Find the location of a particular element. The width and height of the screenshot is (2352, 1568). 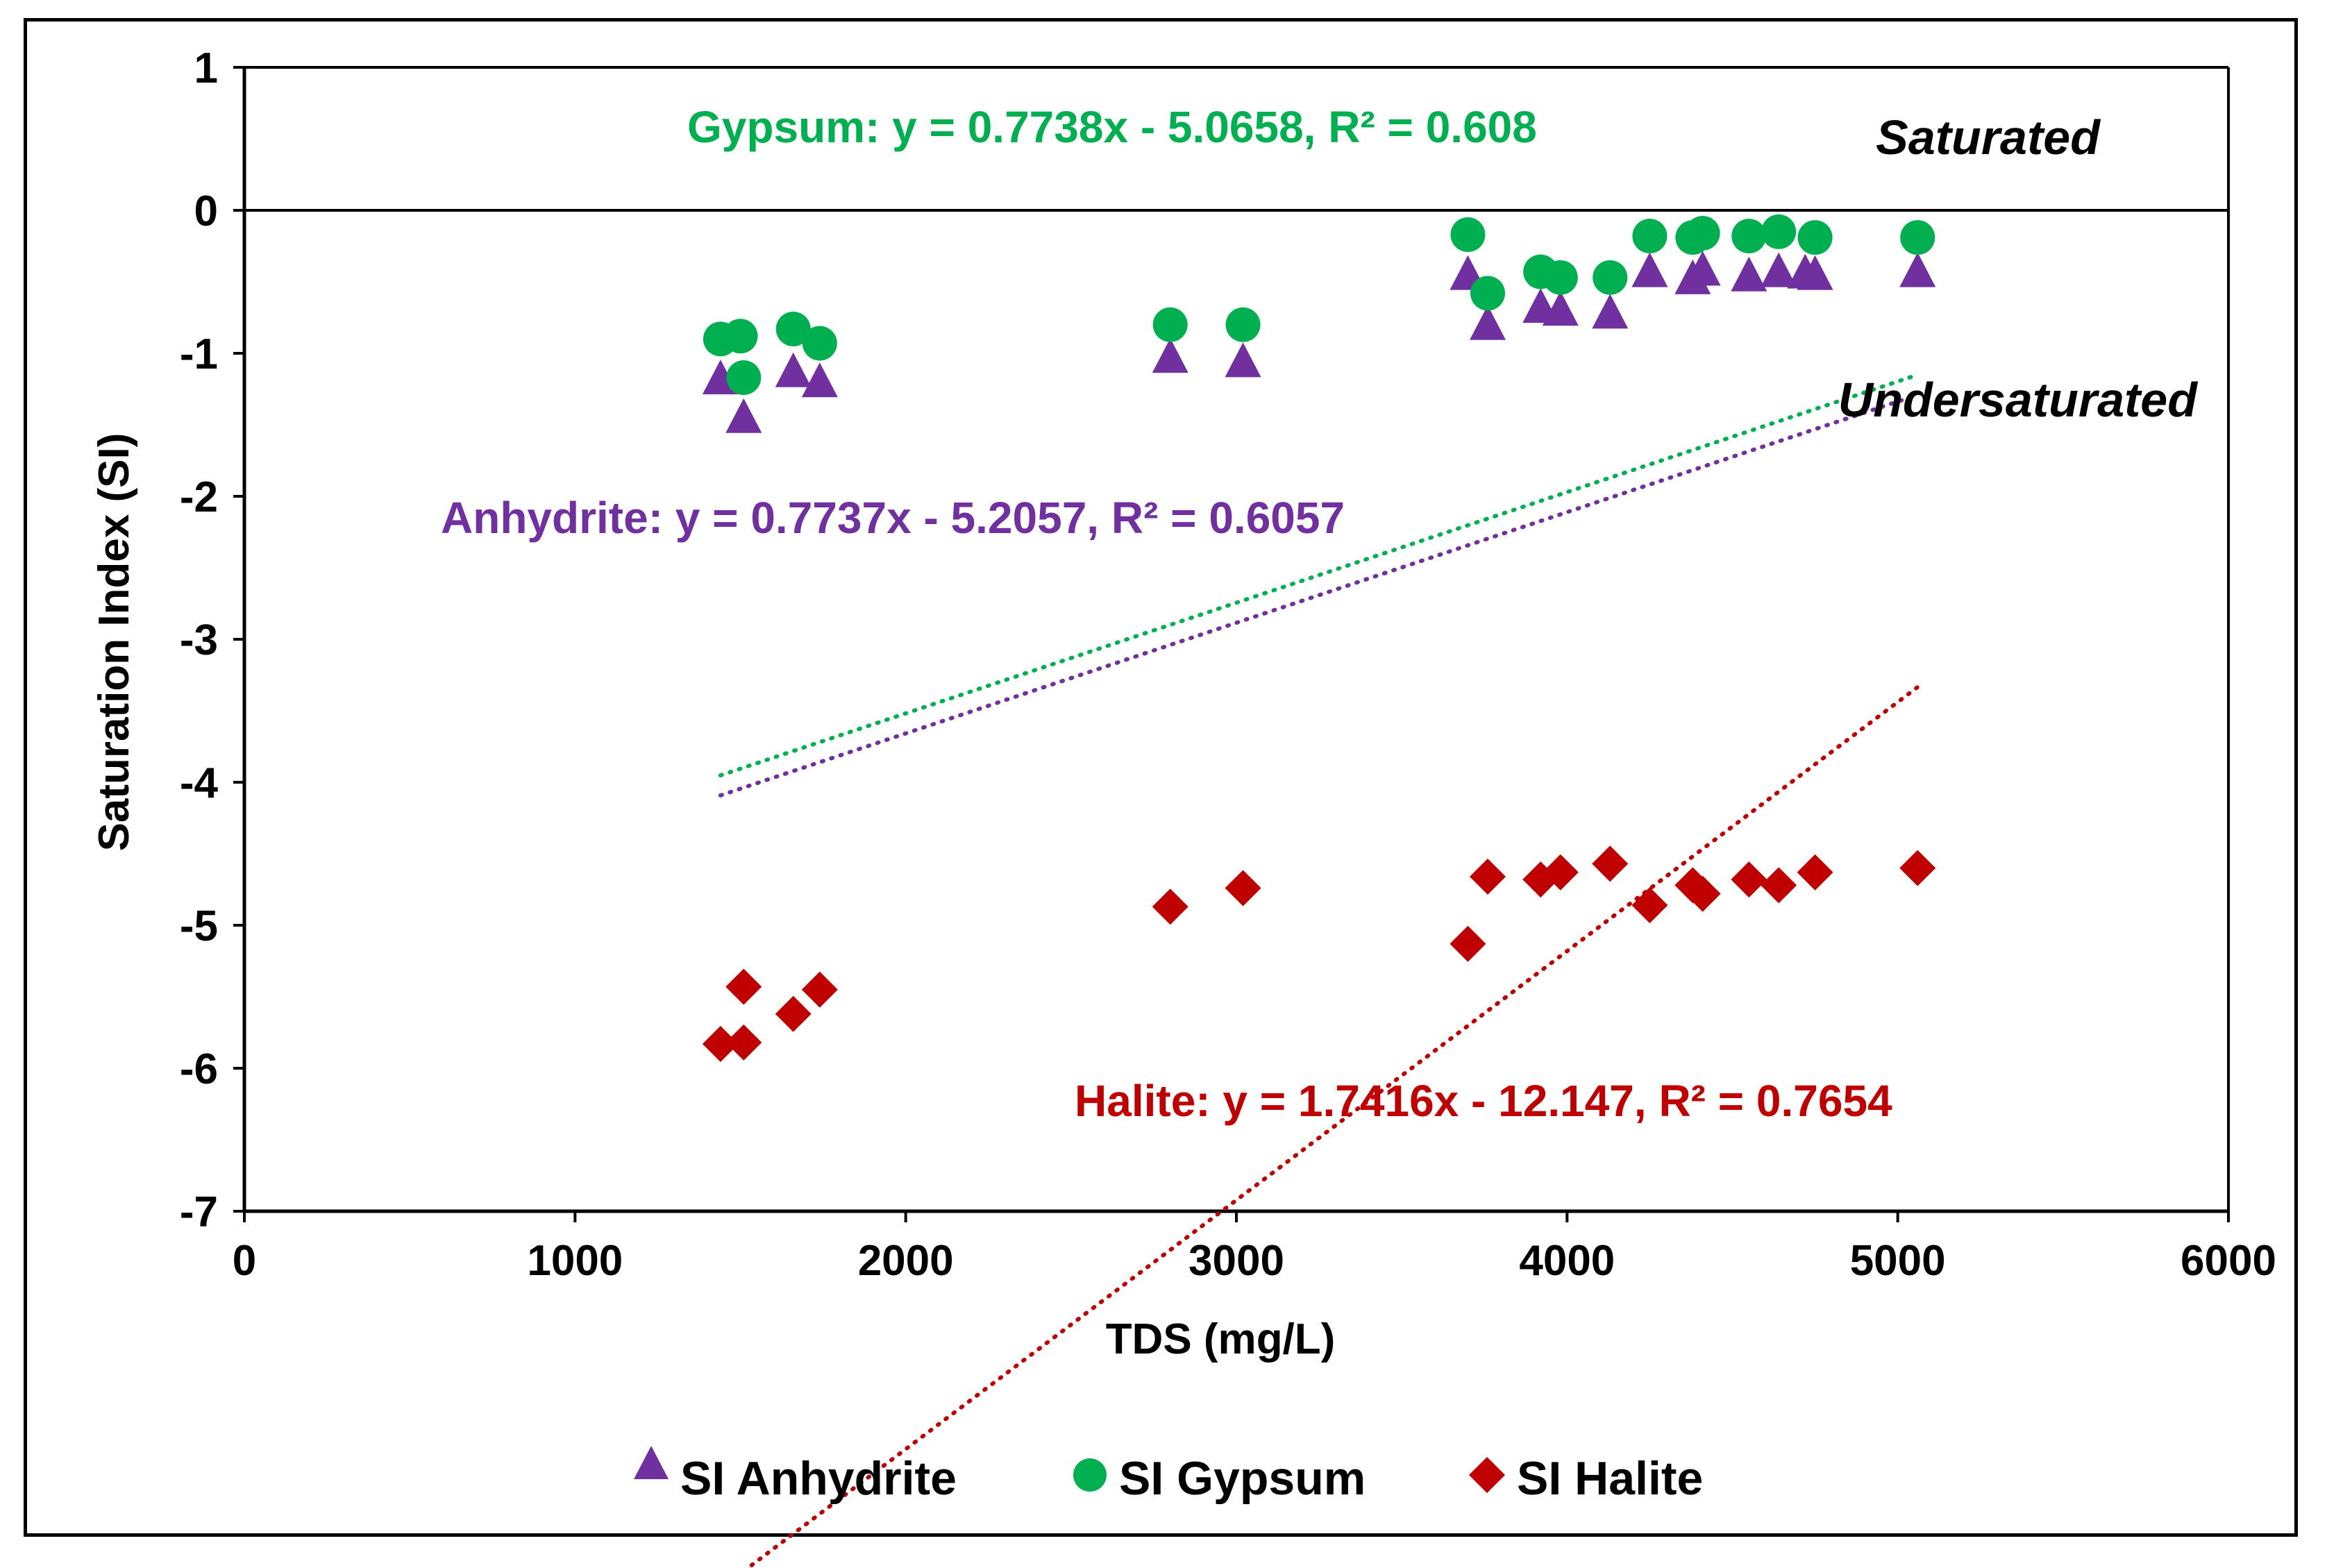

legend-gypsum-label: SI Gypsum is located at coordinates (1242, 1478).